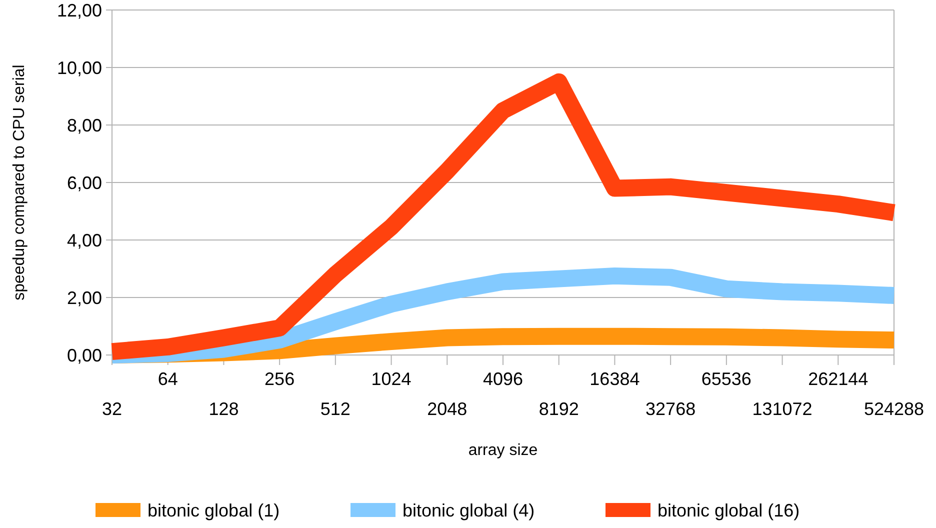 The height and width of the screenshot is (528, 936). What do you see at coordinates (112, 409) in the screenshot?
I see `x-tick-label: 32` at bounding box center [112, 409].